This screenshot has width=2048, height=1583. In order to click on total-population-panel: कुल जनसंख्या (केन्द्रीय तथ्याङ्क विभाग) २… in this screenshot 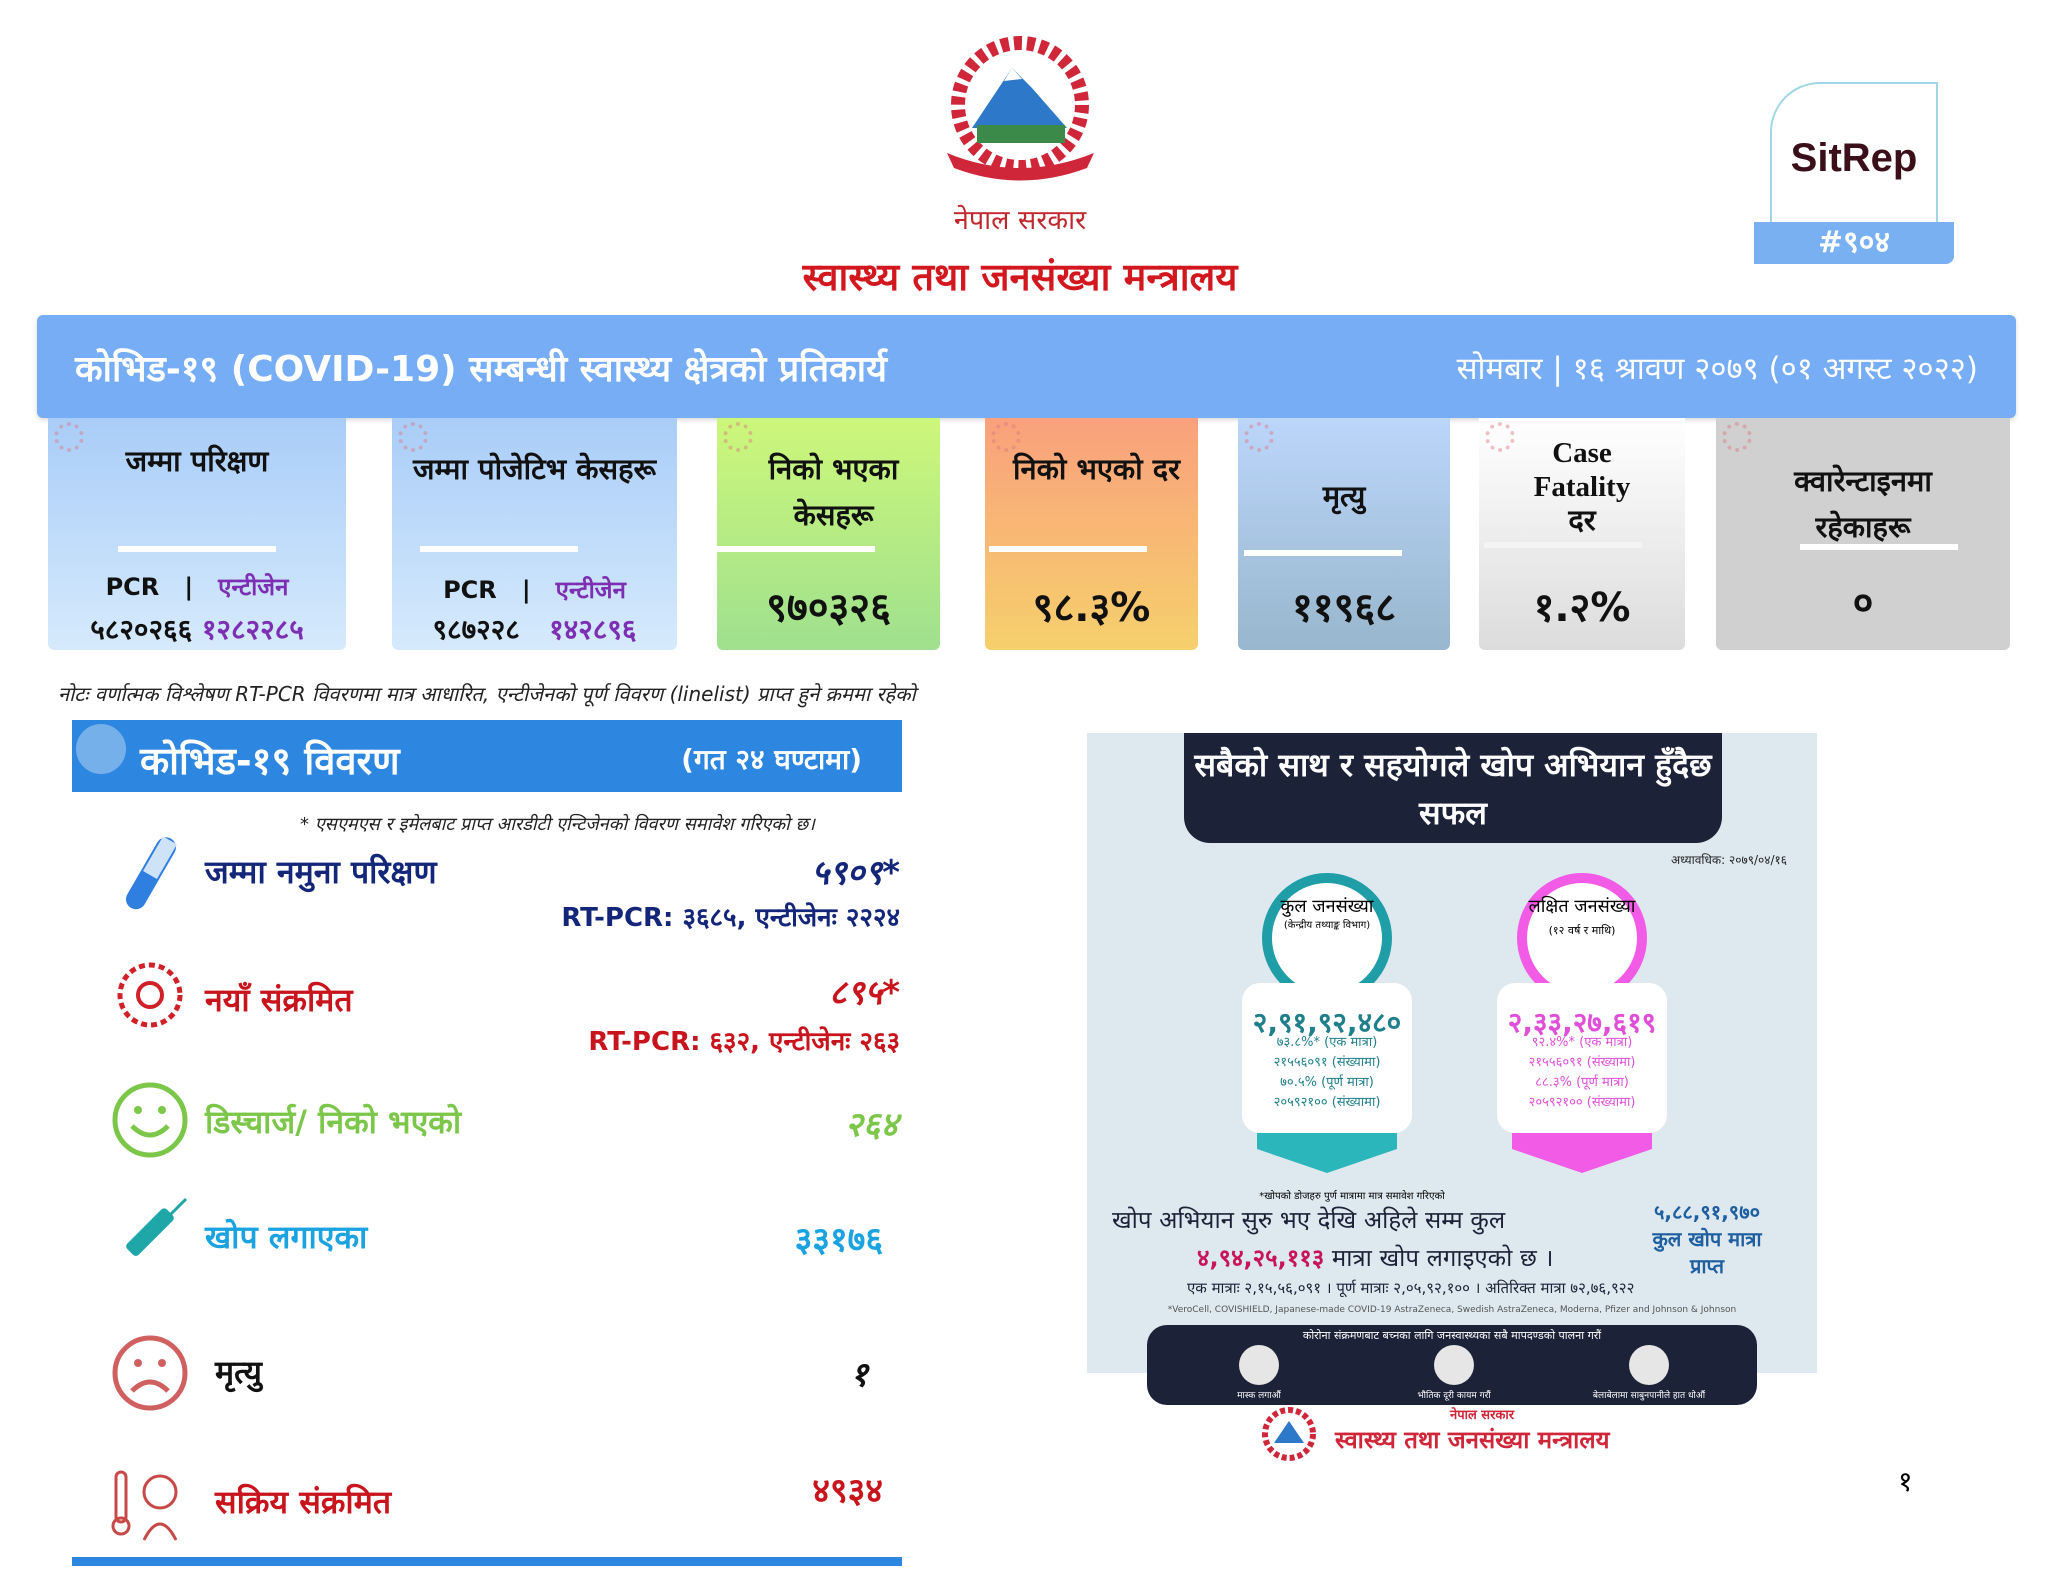, I will do `click(1327, 1023)`.